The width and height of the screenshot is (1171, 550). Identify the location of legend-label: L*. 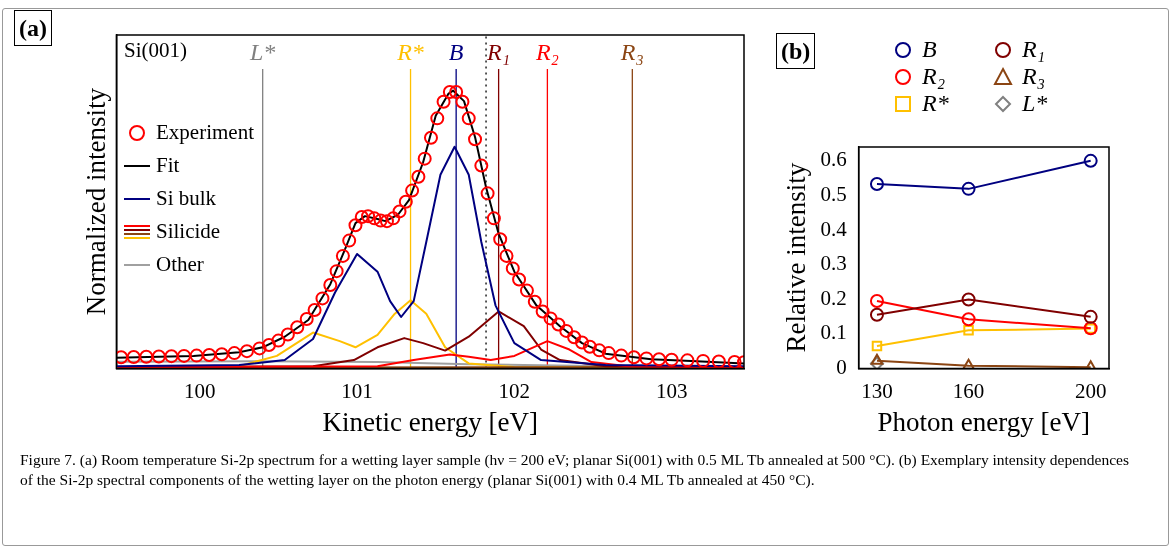
(1035, 103).